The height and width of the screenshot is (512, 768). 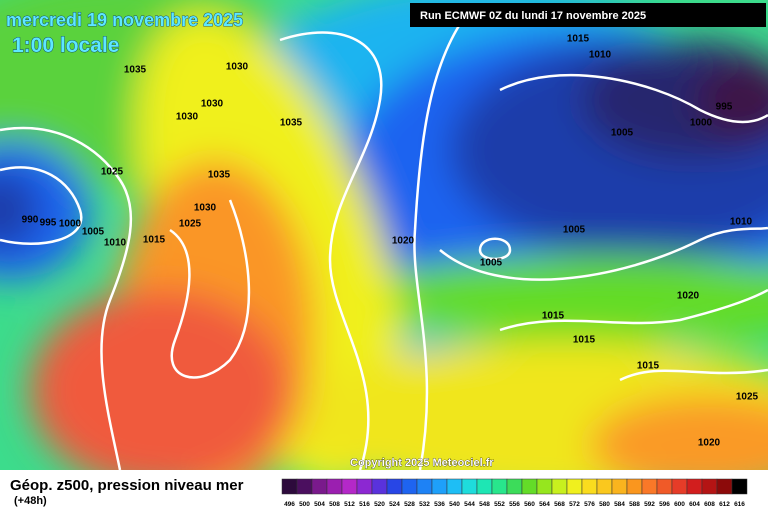 I want to click on colorbar-label: 520, so click(x=379, y=504).